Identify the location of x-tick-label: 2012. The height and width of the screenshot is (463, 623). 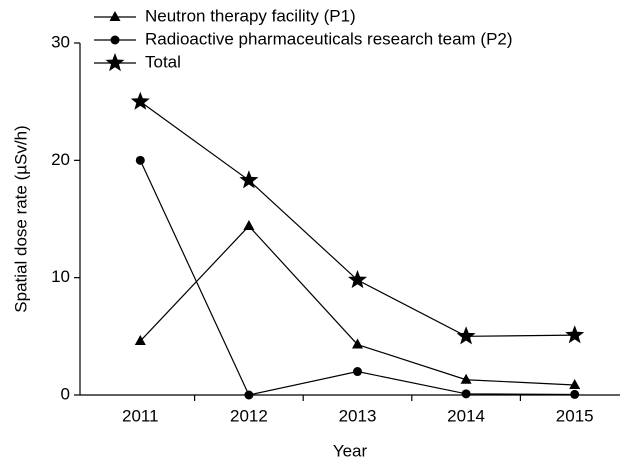
(249, 415).